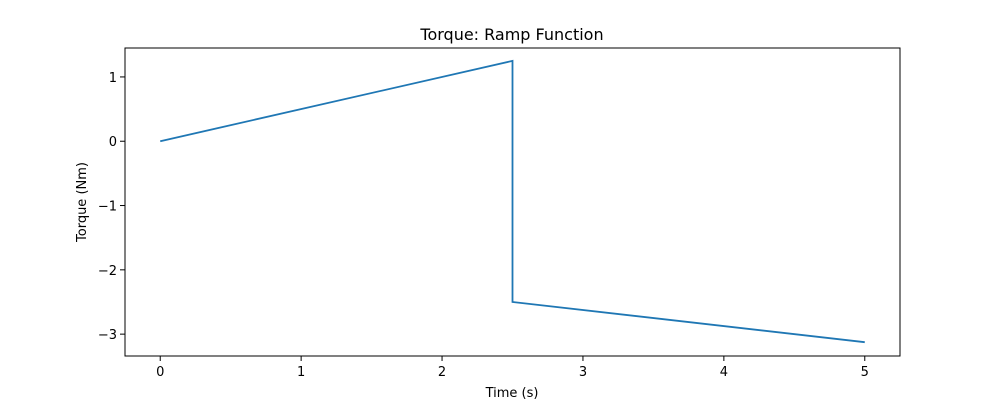 The height and width of the screenshot is (400, 1000). I want to click on y-axis: 1 0 −1 −2 −3, so click(111, 207).